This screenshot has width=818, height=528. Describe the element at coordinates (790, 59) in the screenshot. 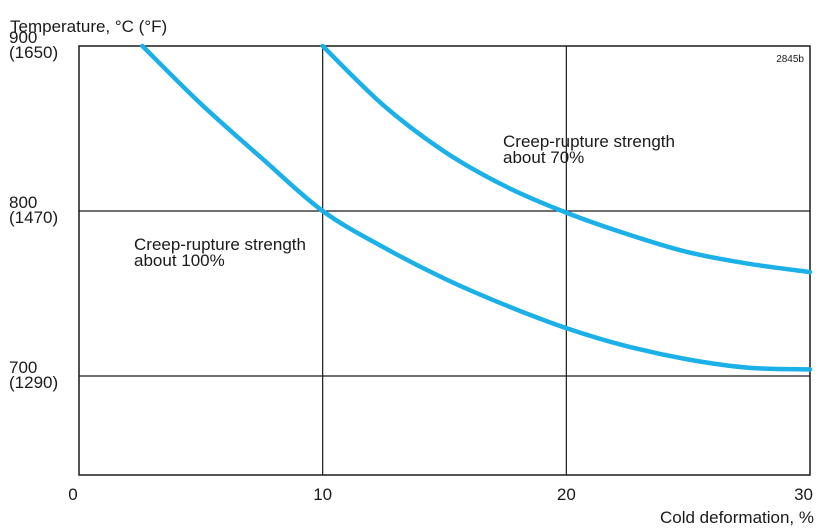

I see `figure-code: 2845b` at that location.